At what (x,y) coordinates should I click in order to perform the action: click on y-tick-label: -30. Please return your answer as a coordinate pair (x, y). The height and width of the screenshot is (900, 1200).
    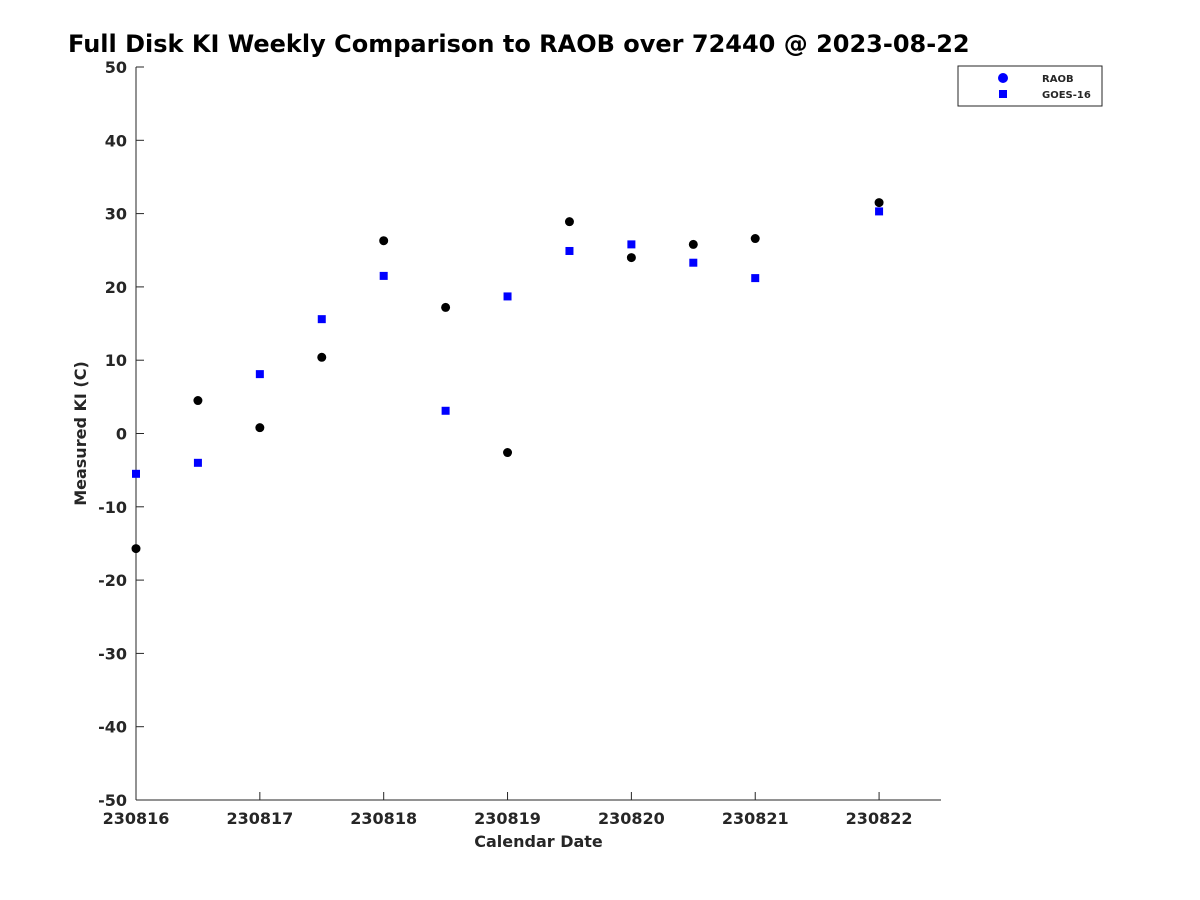
    Looking at the image, I should click on (112, 653).